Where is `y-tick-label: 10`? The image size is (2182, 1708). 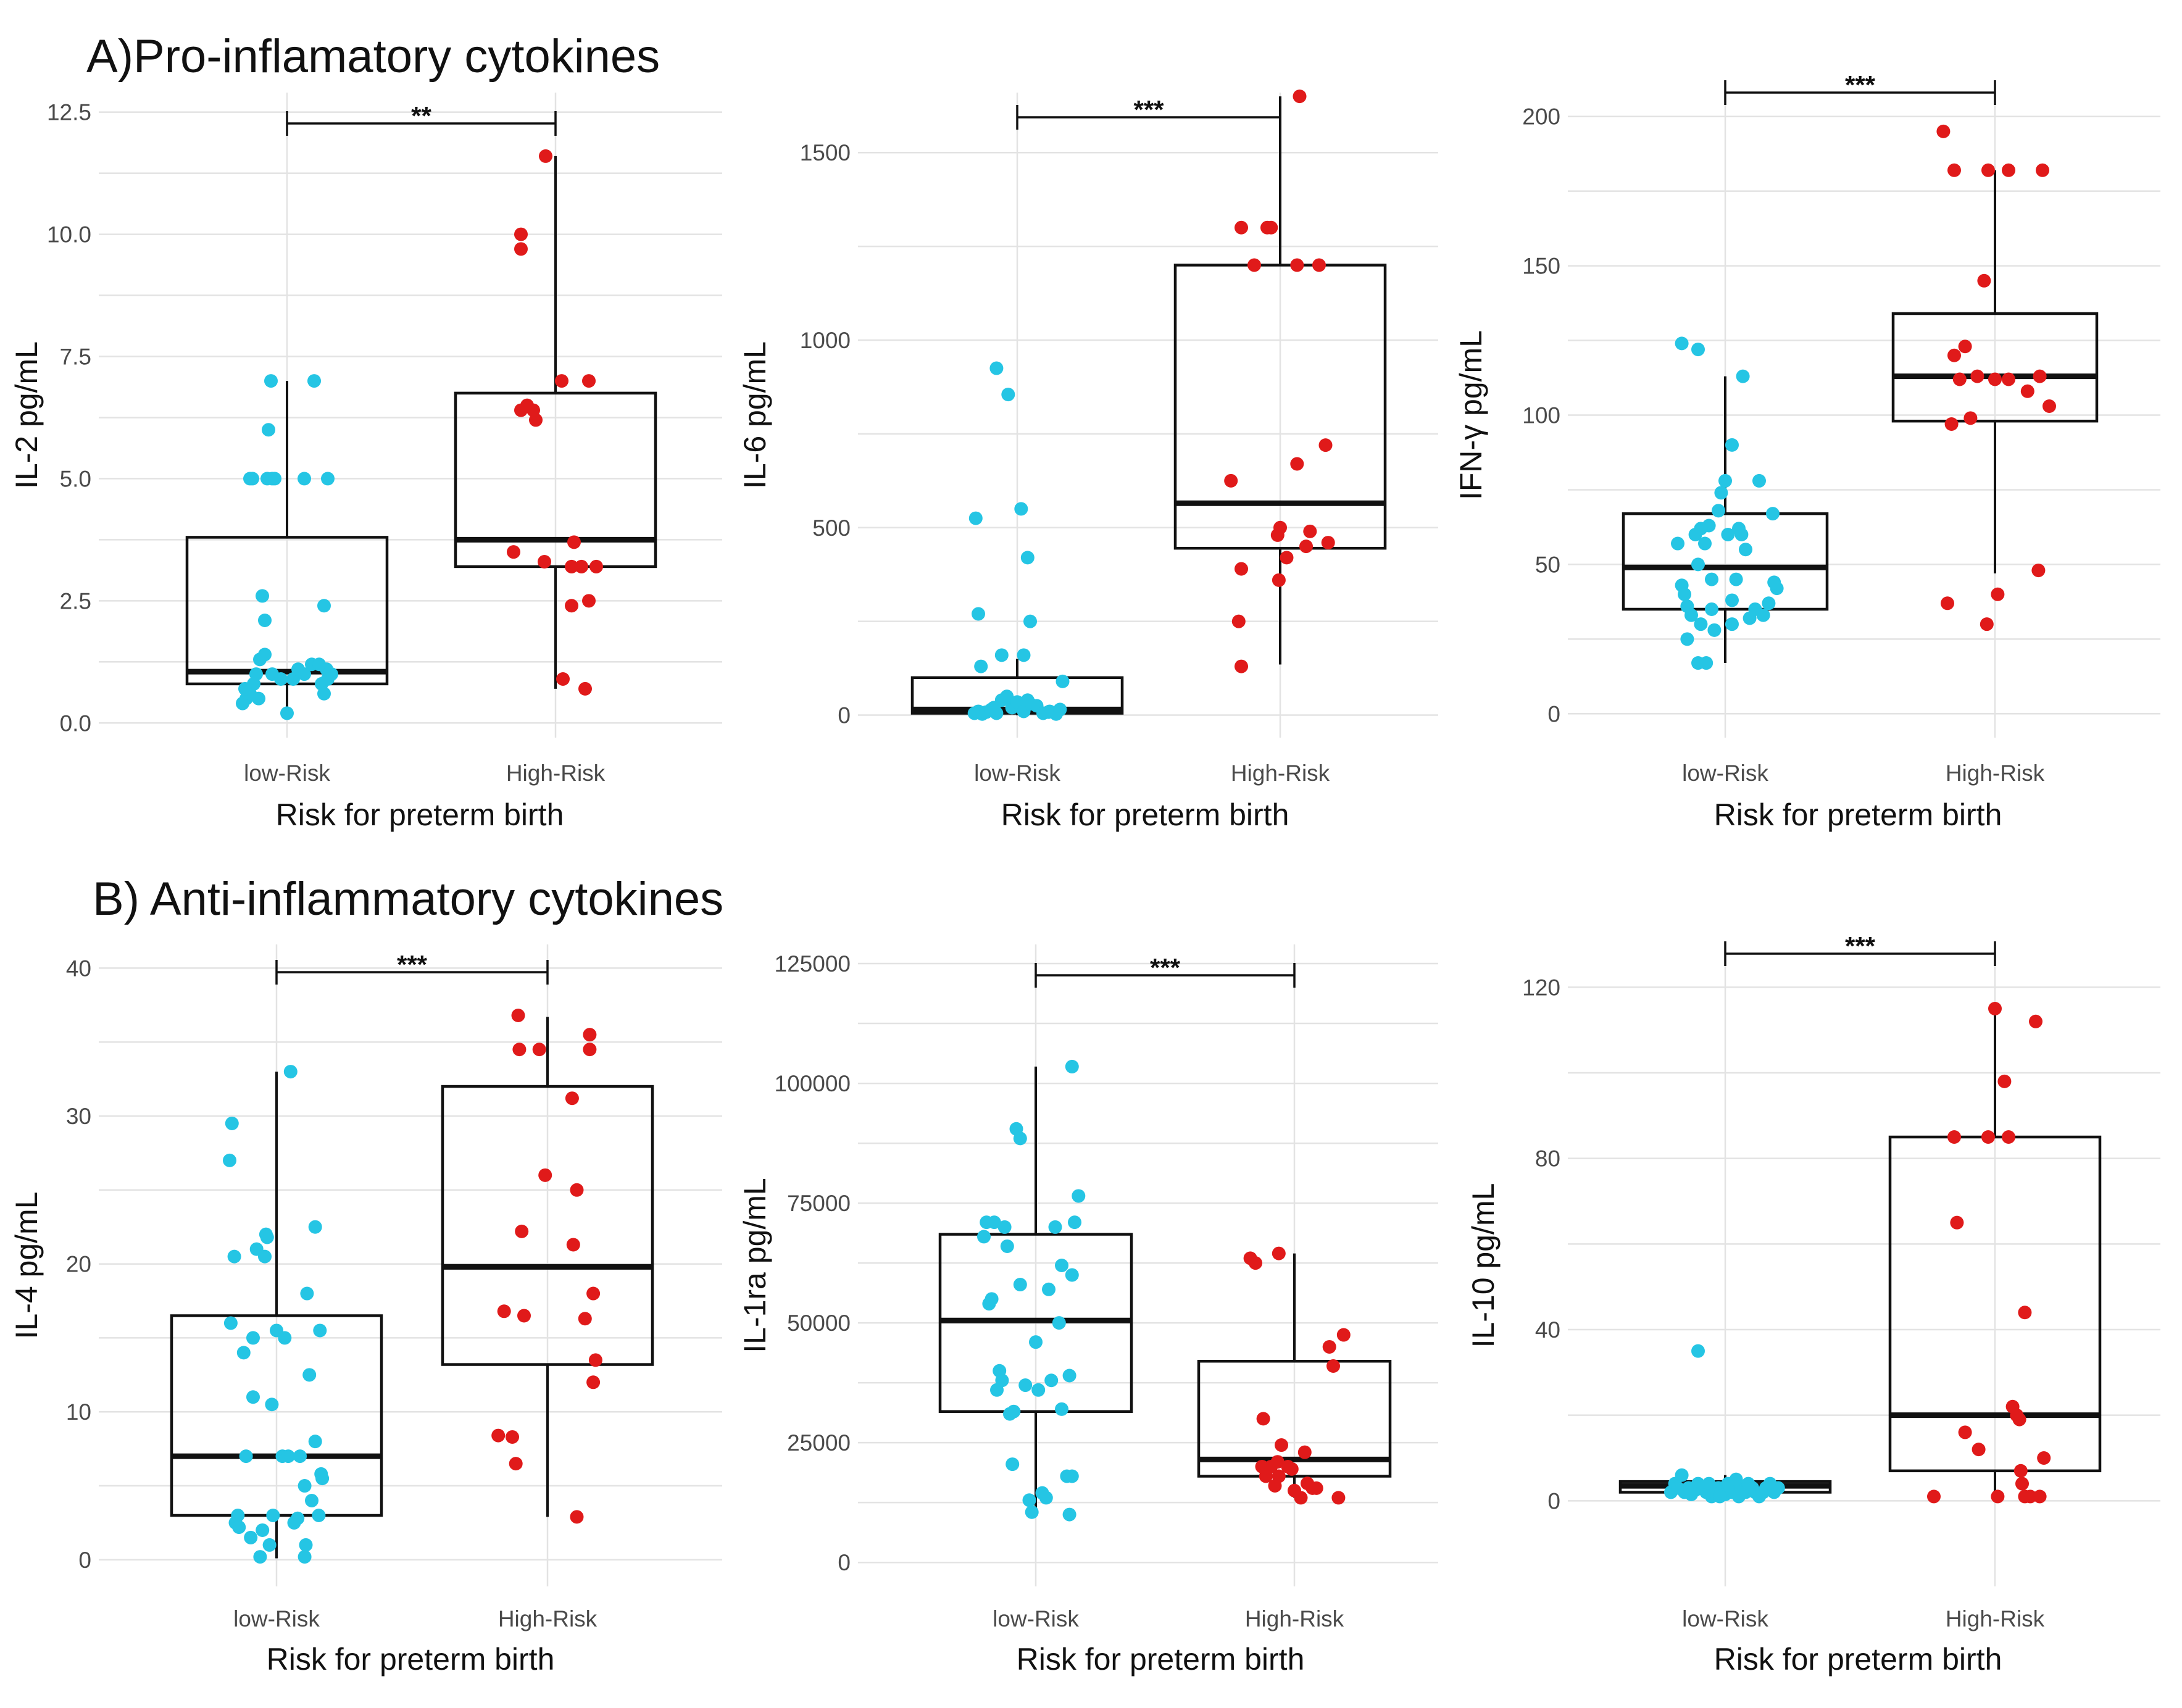 y-tick-label: 10 is located at coordinates (78, 1412).